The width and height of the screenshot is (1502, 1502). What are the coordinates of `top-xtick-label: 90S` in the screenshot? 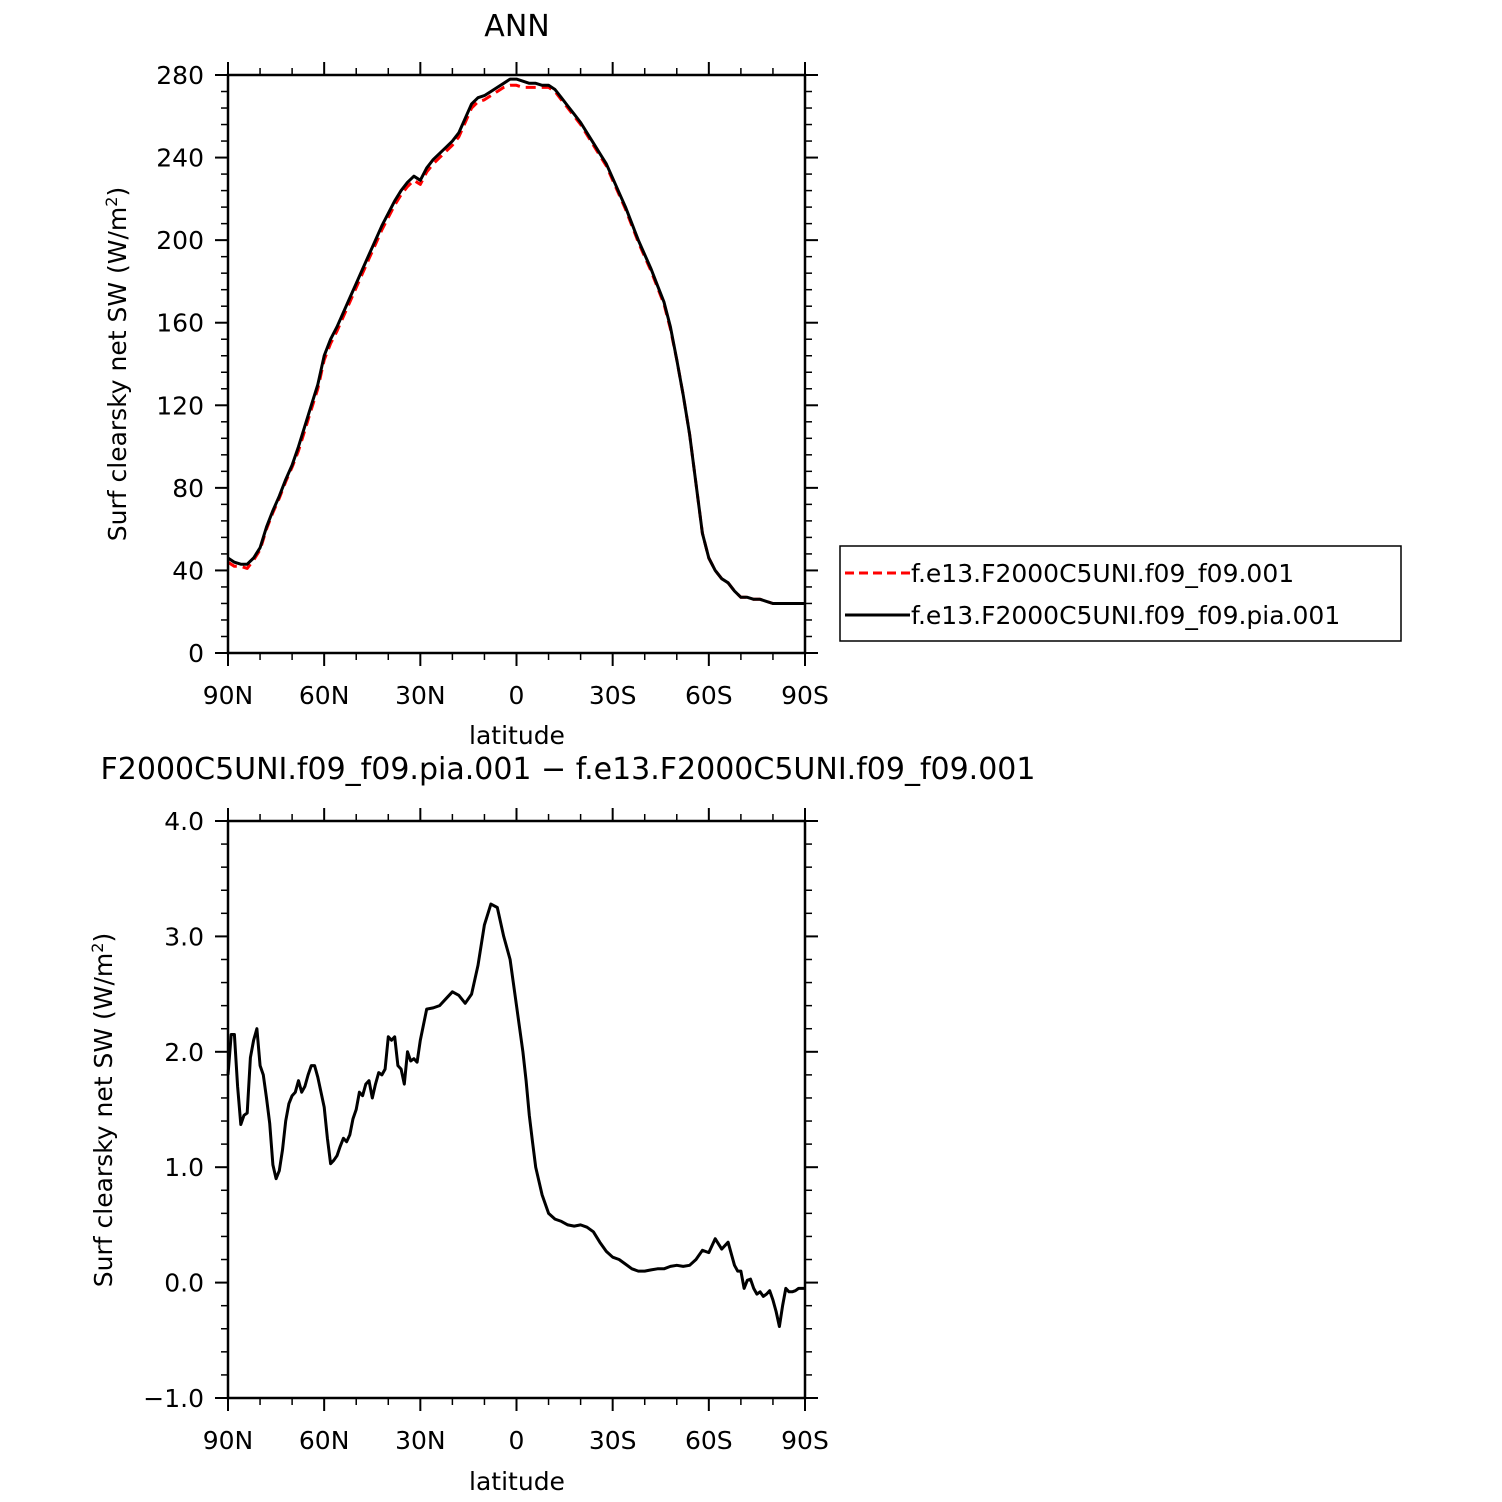 It's located at (805, 695).